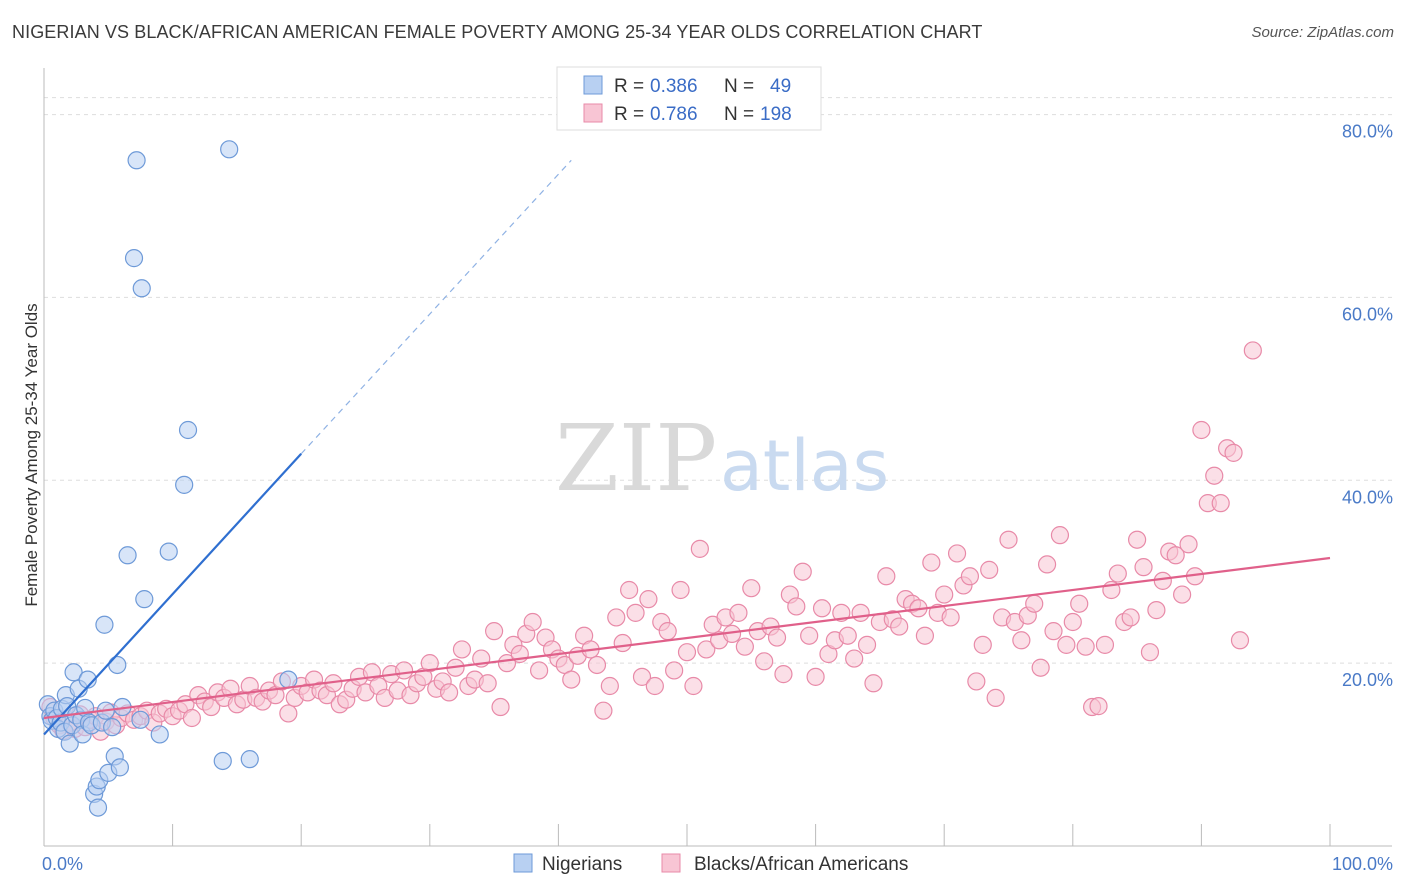  I want to click on y-tick-label-2: 60.0%, so click(1367, 314).